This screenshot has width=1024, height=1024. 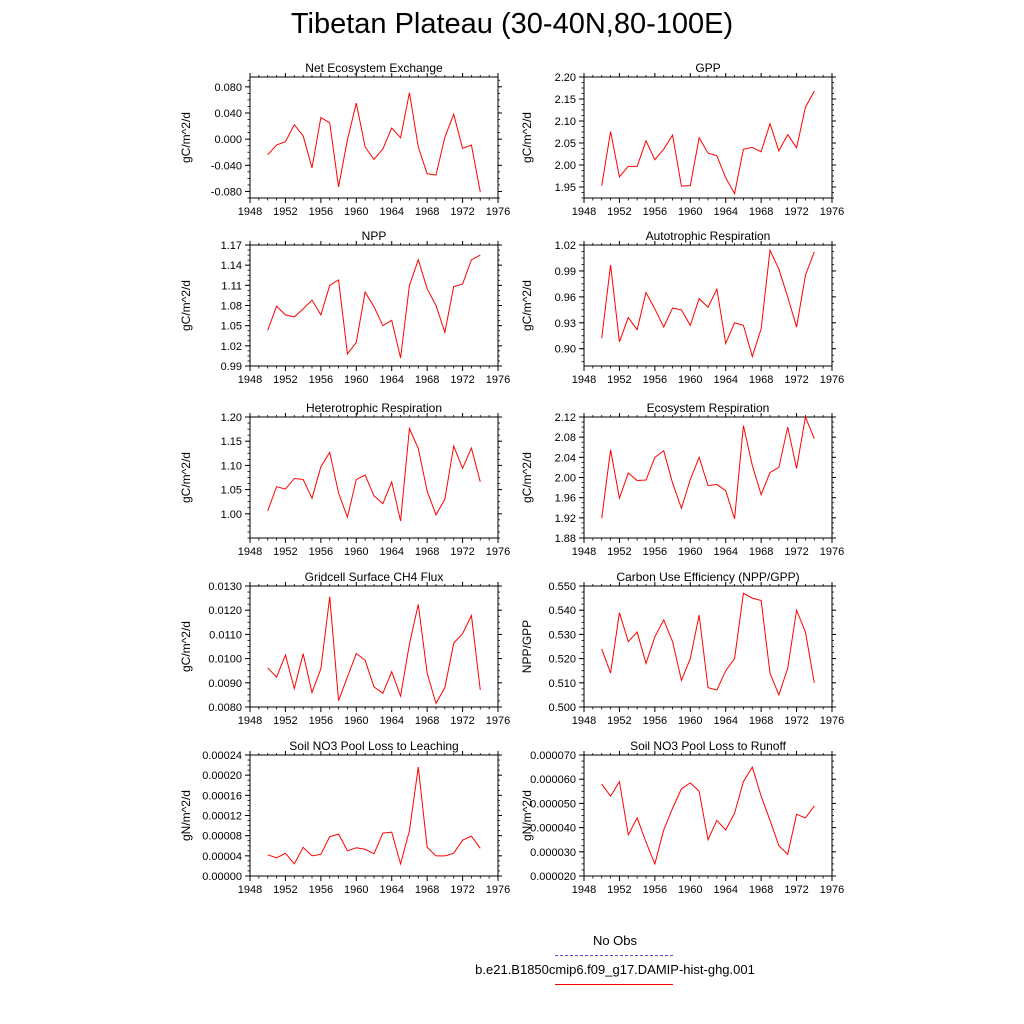 What do you see at coordinates (374, 650) in the screenshot?
I see `chart7-series-line` at bounding box center [374, 650].